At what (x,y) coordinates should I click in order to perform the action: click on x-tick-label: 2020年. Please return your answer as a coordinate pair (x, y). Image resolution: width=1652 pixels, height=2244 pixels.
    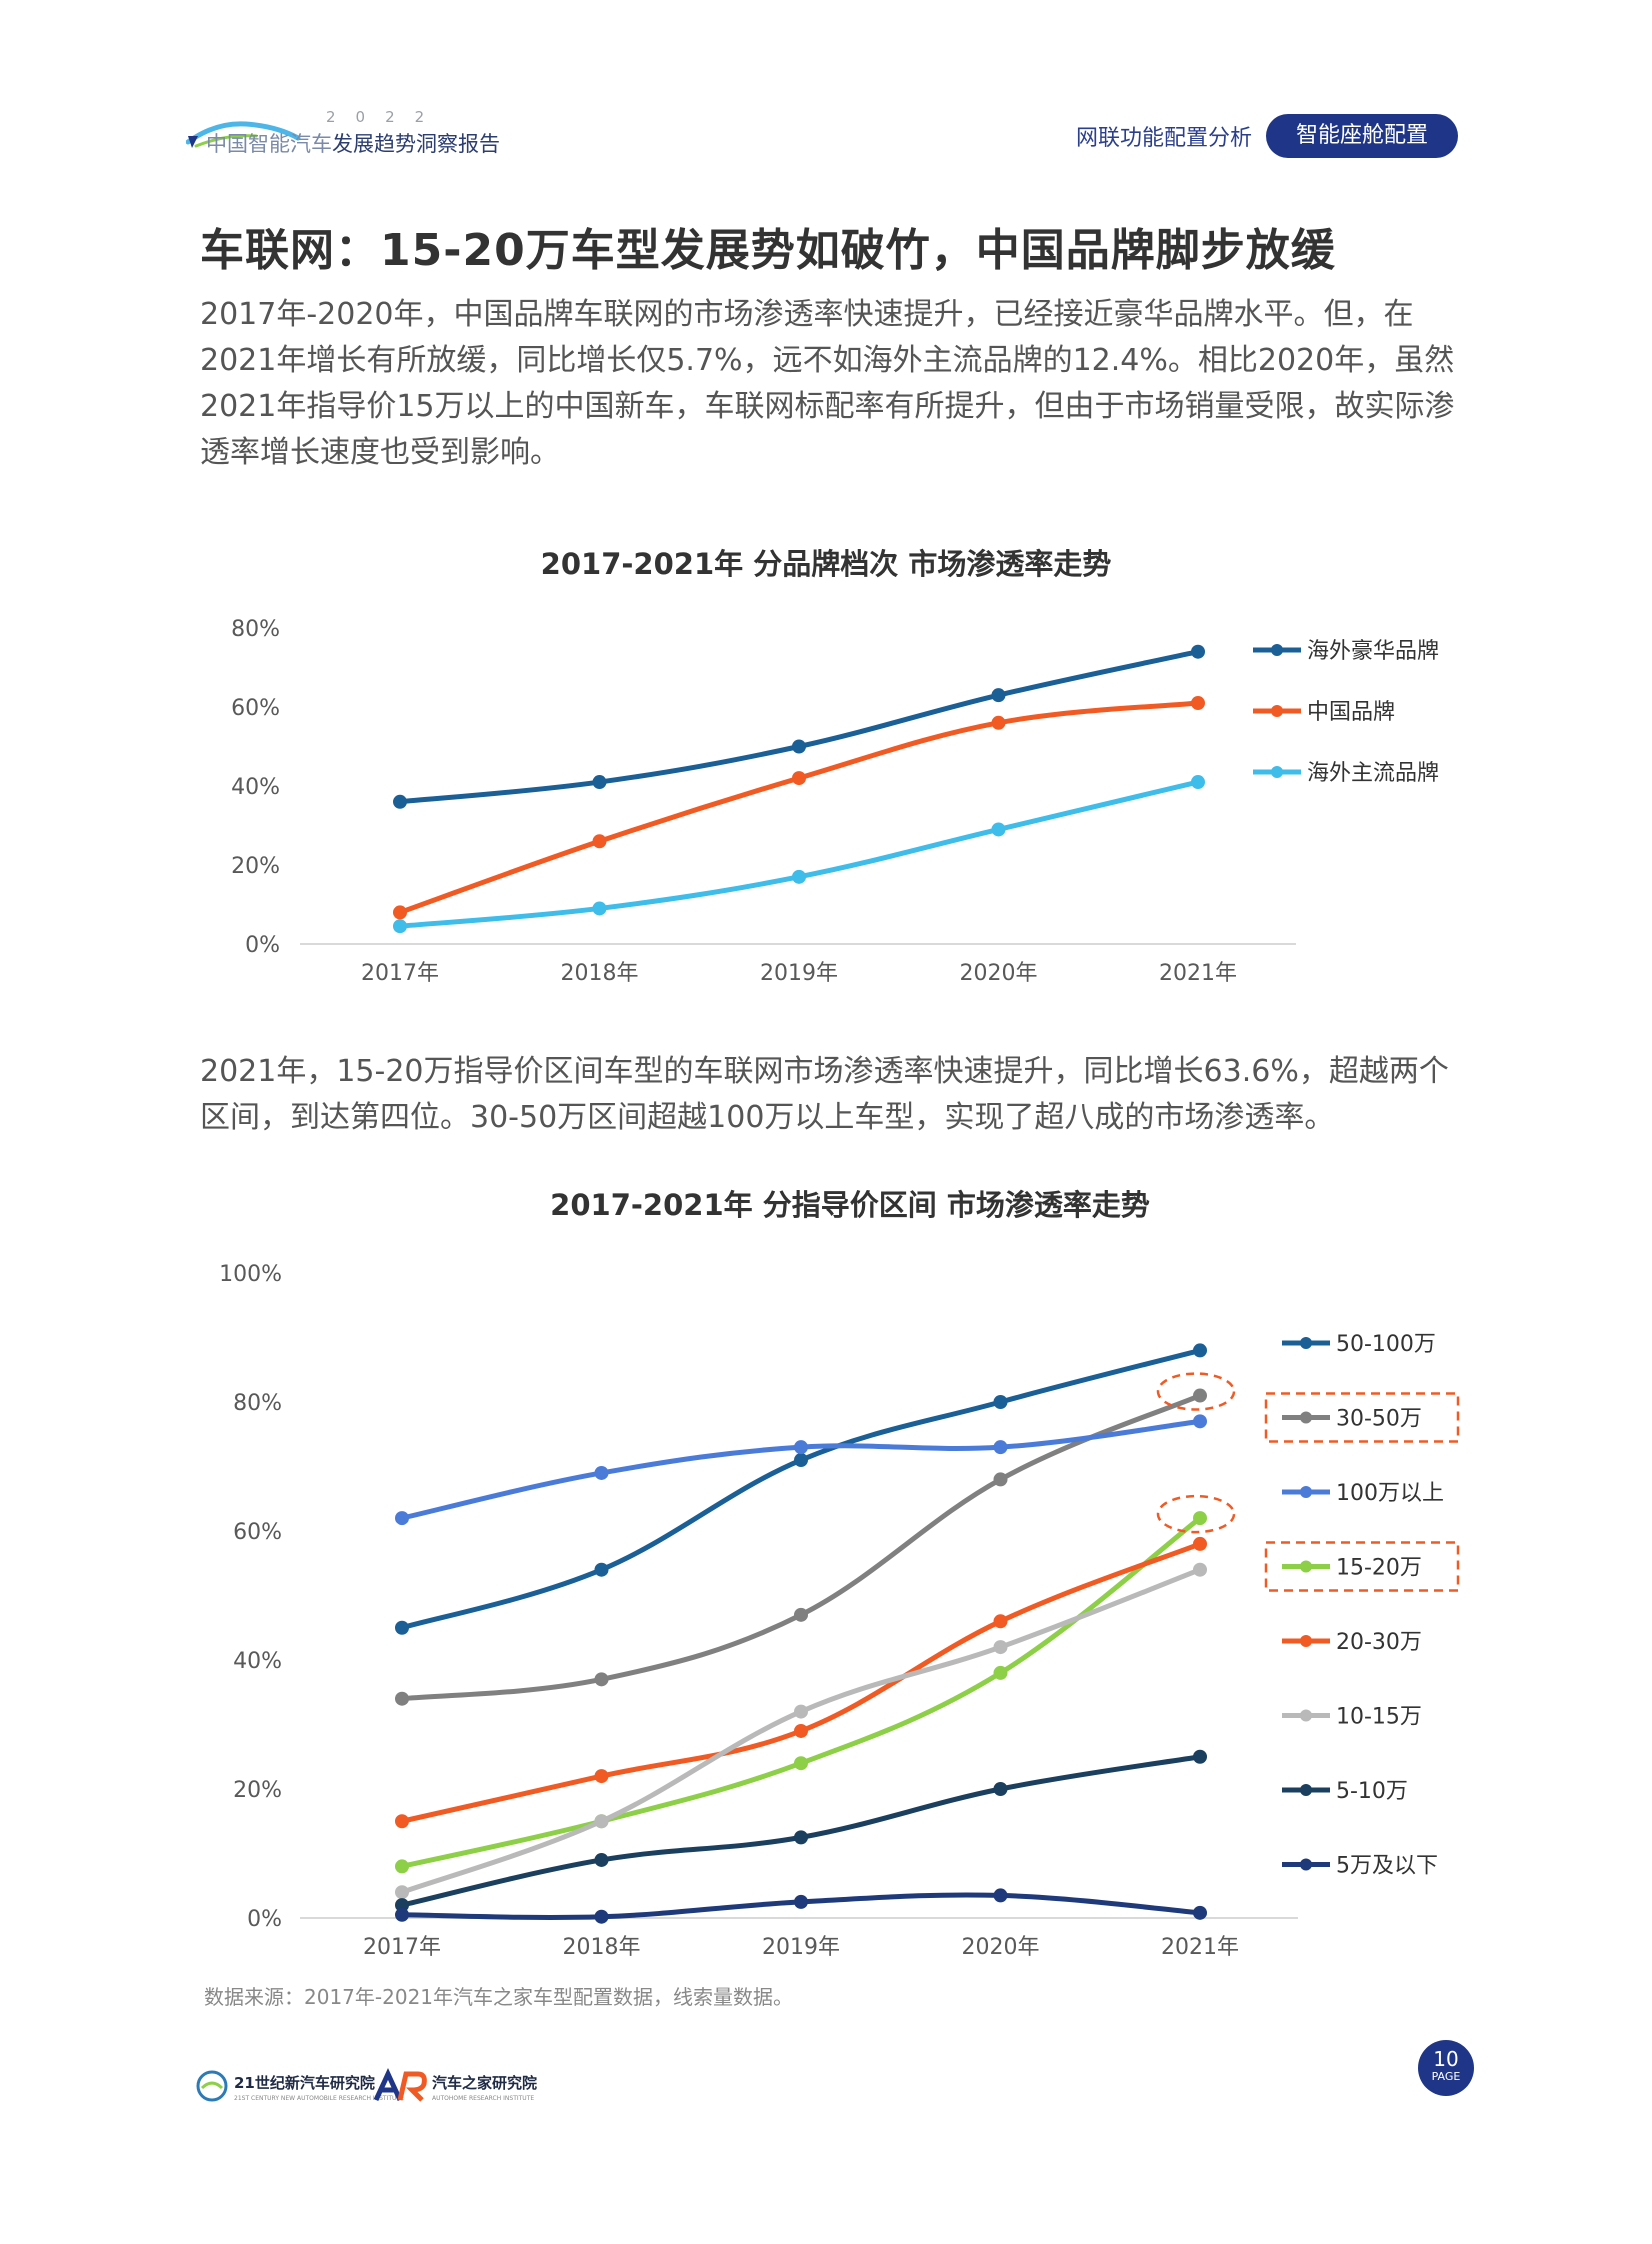
    Looking at the image, I should click on (999, 973).